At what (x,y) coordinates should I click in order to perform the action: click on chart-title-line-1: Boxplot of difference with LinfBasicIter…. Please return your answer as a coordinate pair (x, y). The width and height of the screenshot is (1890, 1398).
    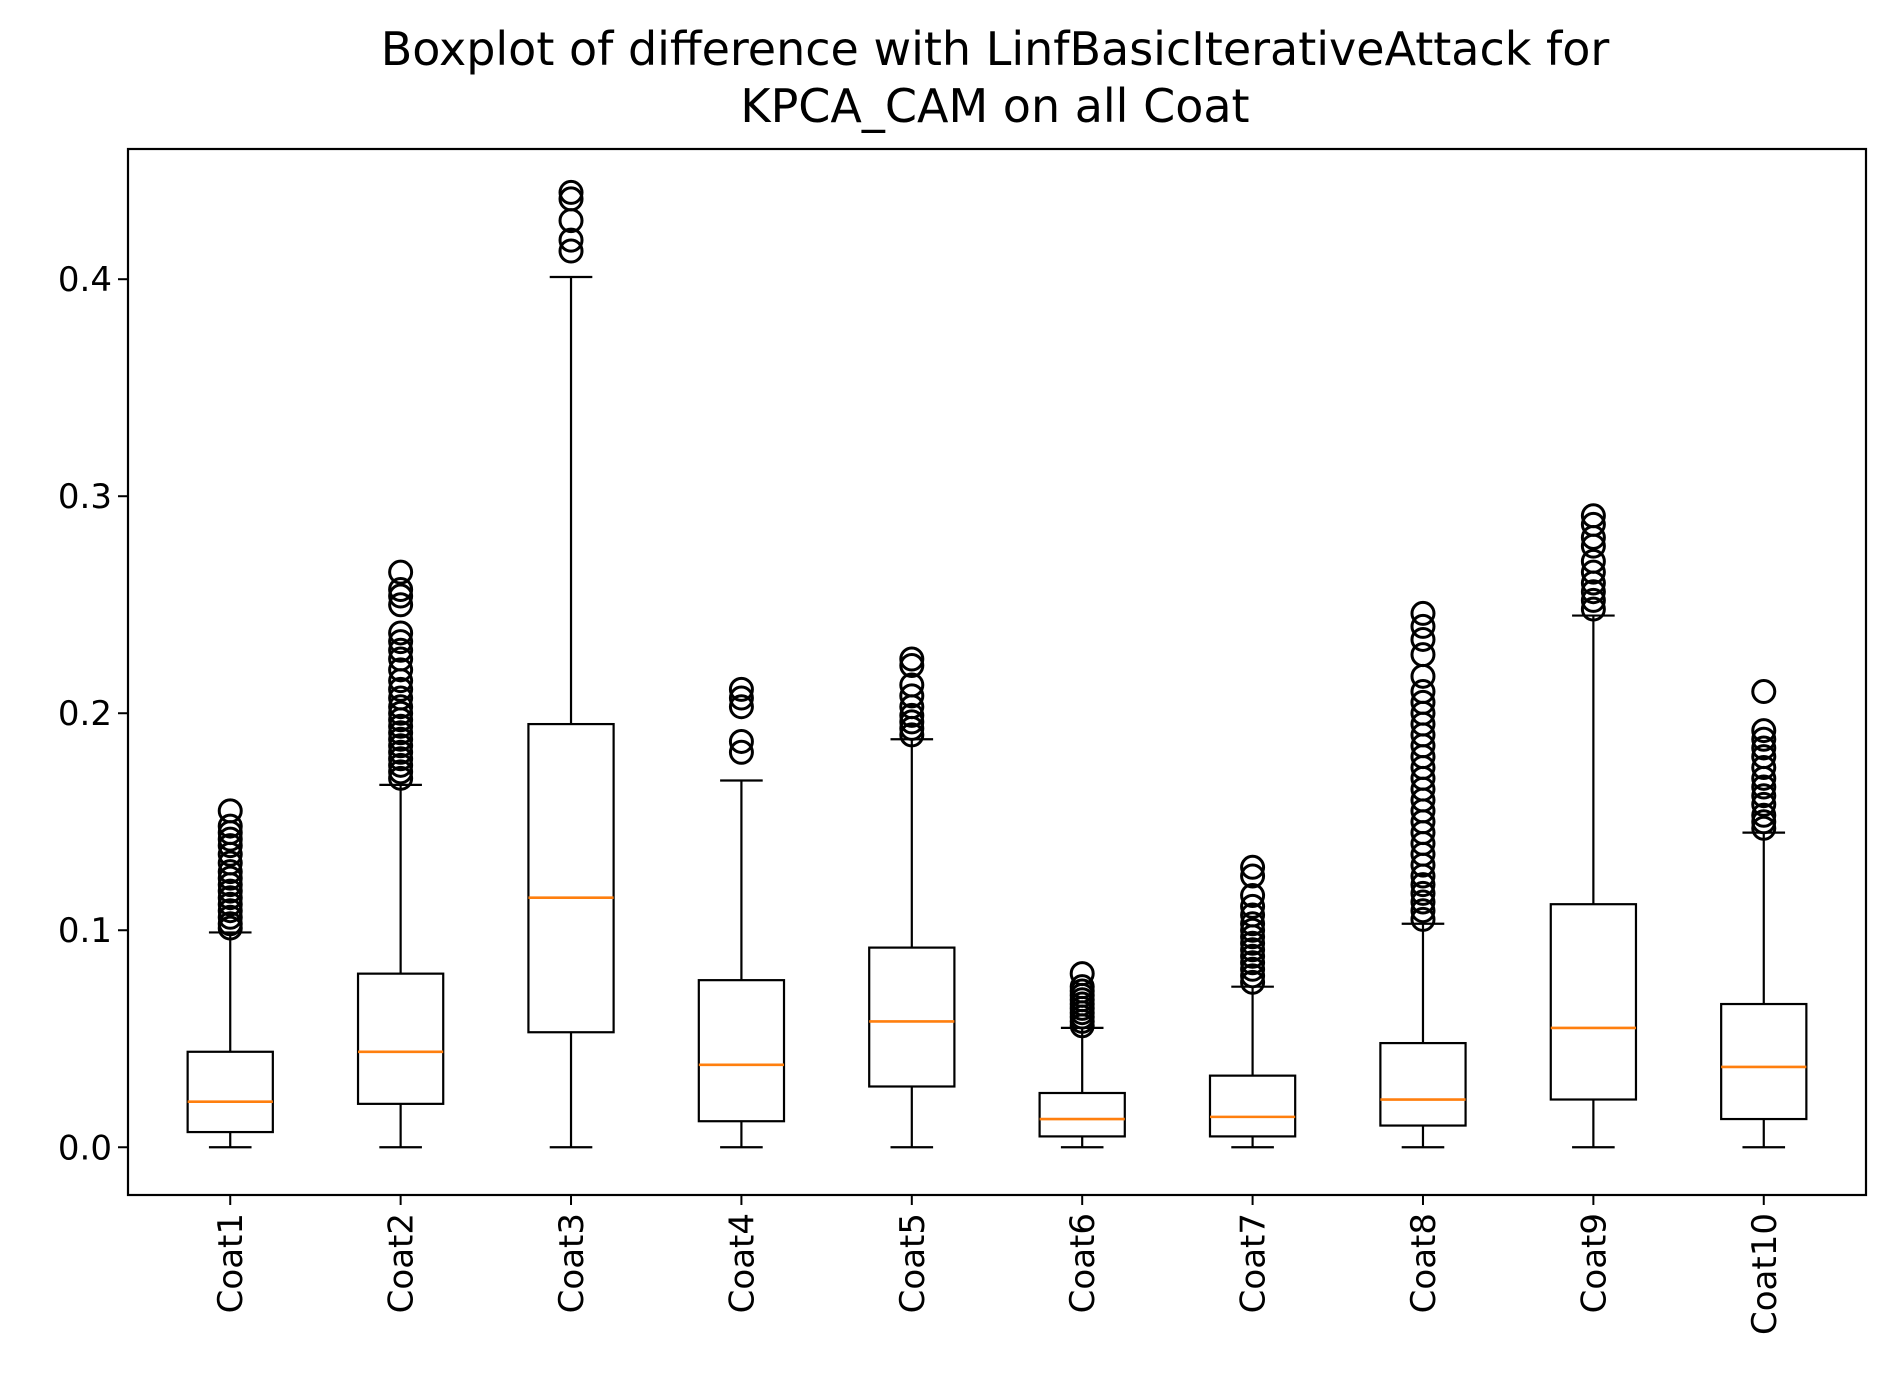
    Looking at the image, I should click on (995, 49).